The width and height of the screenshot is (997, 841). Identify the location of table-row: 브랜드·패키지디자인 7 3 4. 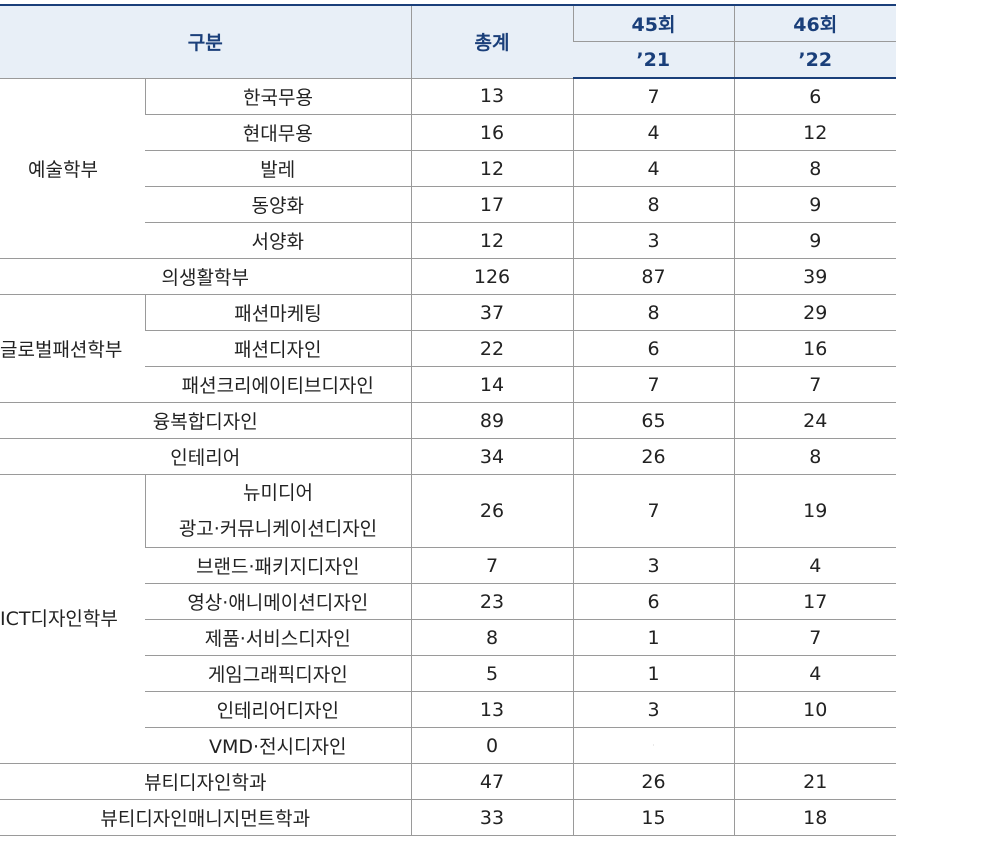
(448, 565).